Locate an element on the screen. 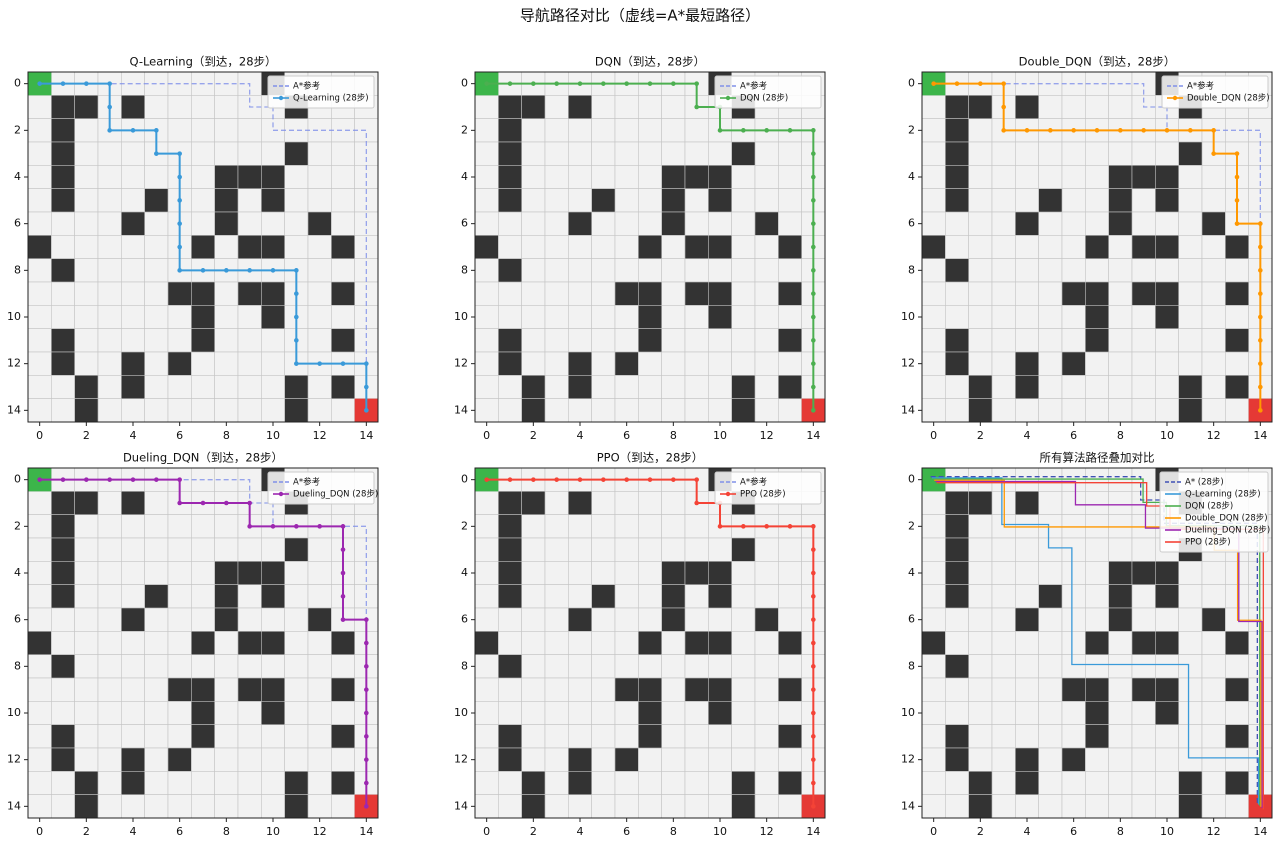 This screenshot has height=848, width=1280. axes-frame is located at coordinates (203, 643).